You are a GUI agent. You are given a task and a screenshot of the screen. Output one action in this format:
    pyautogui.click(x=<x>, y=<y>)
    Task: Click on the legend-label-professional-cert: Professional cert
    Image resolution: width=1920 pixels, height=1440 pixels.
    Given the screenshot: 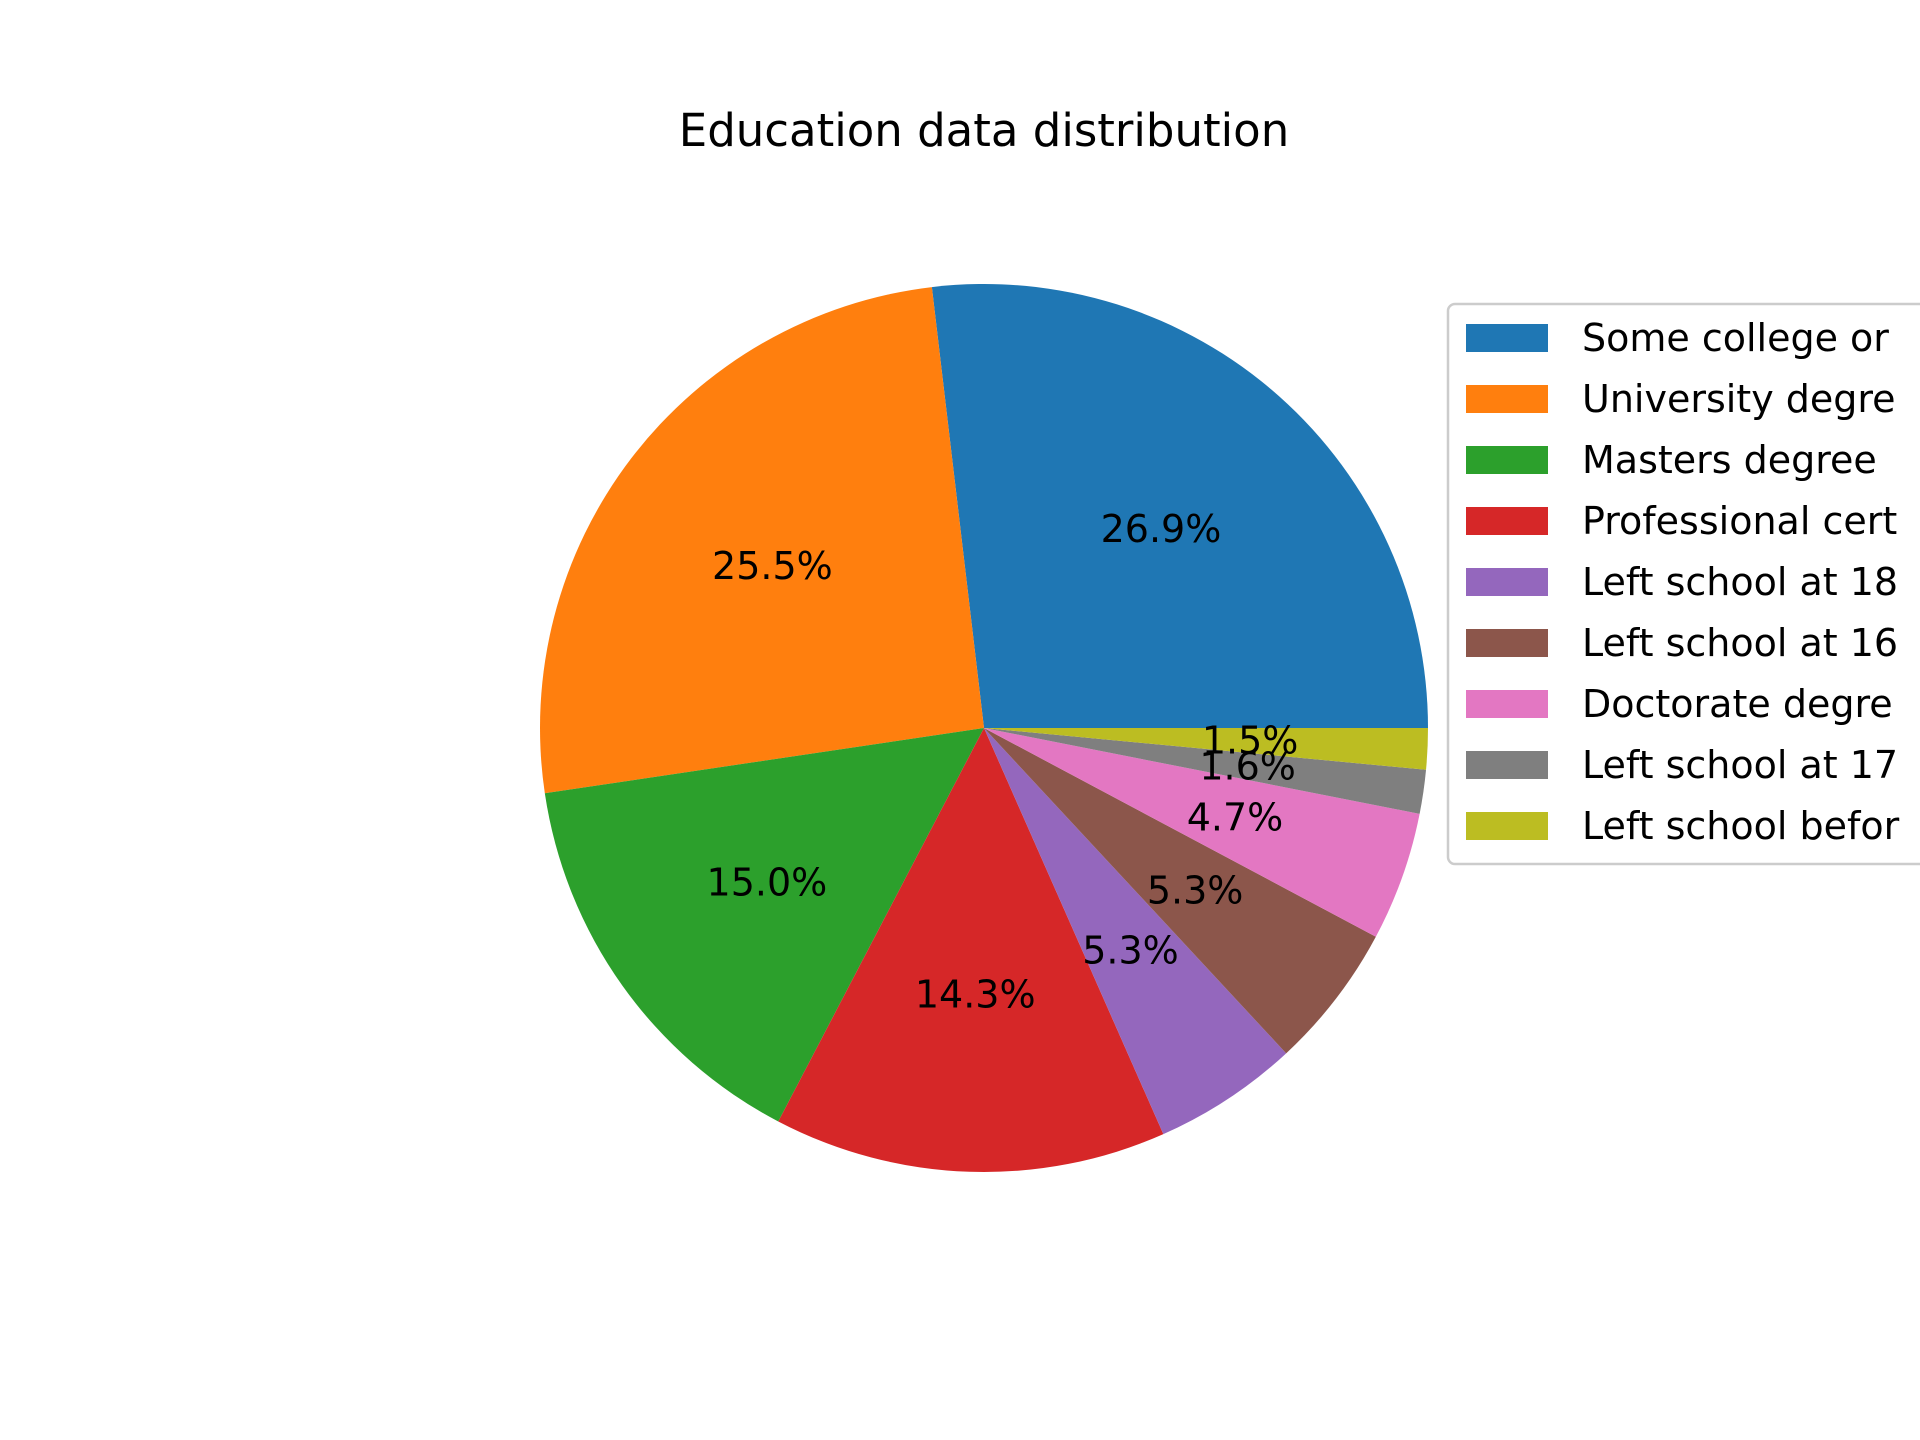 What is the action you would take?
    pyautogui.click(x=1739, y=521)
    